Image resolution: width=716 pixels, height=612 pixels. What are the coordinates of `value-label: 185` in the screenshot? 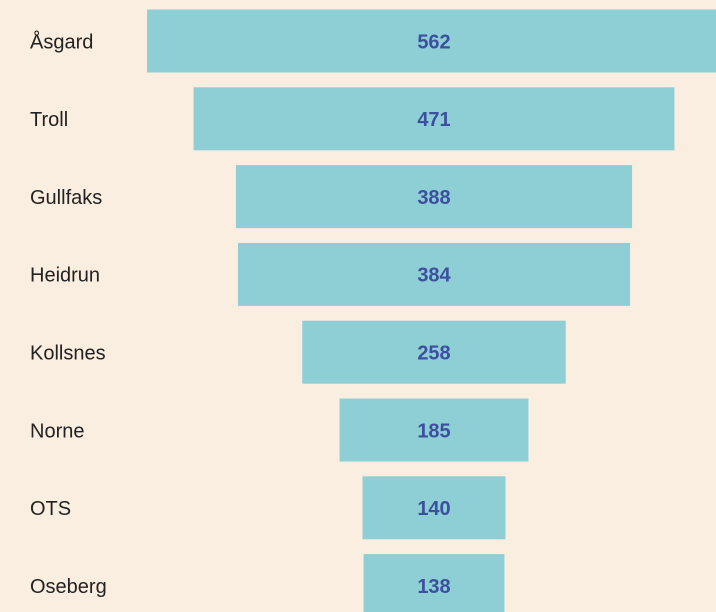 It's located at (433, 431).